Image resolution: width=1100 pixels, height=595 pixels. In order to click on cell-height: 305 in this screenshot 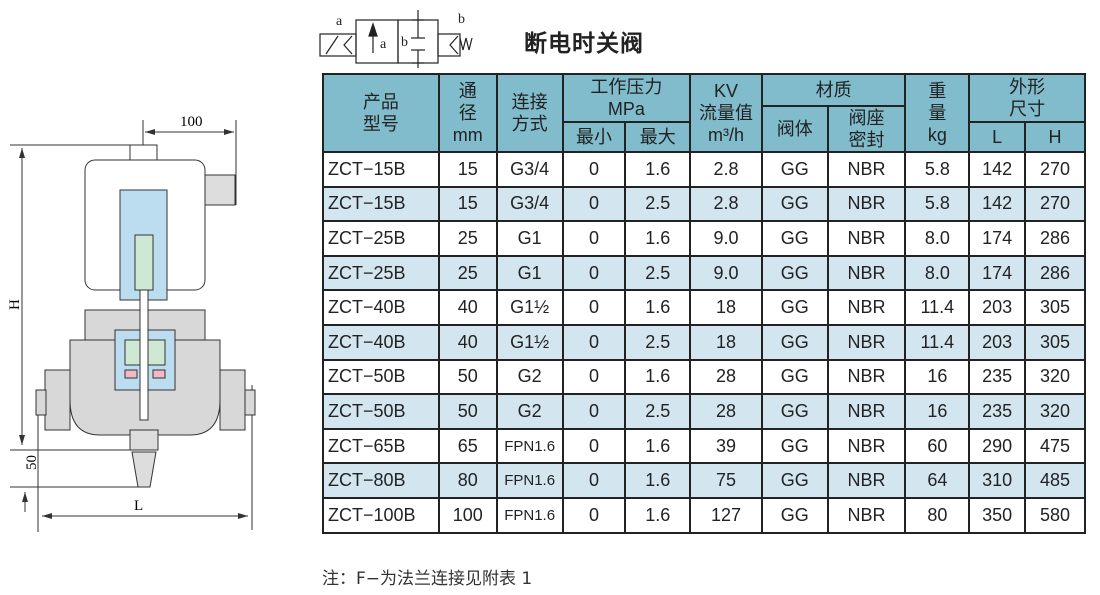, I will do `click(1055, 342)`.